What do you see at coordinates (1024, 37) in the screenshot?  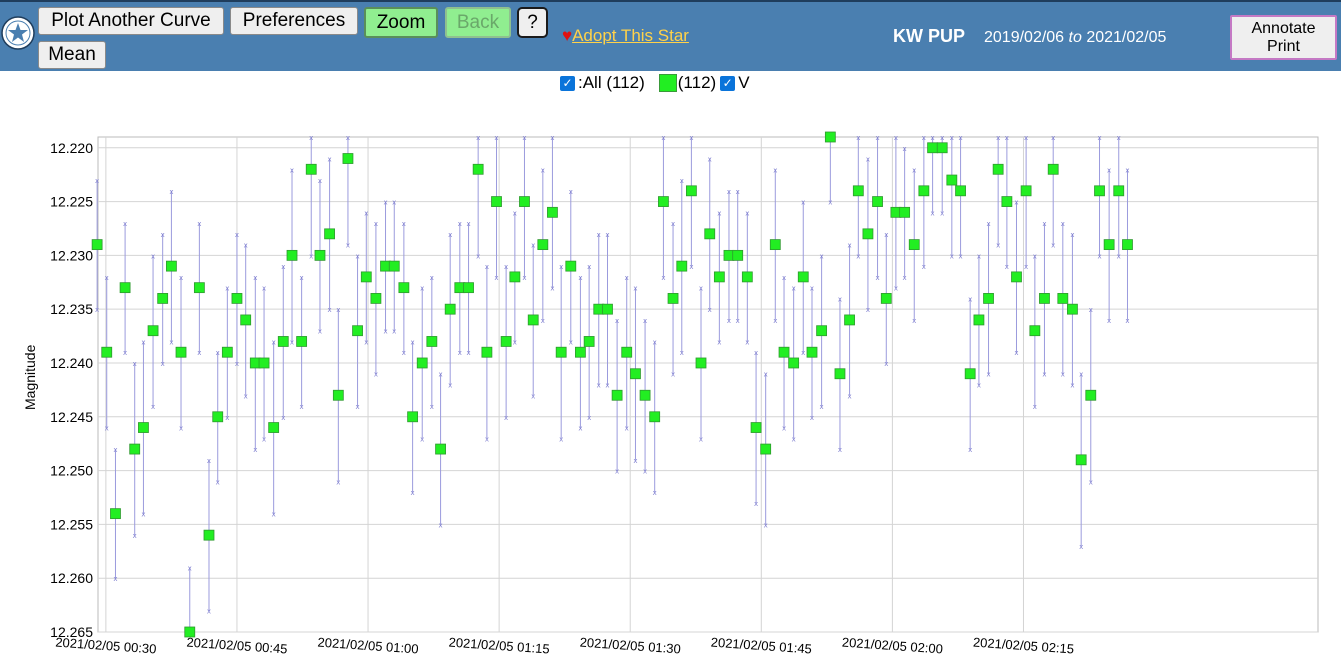 I see `date-from: 2019/02/06` at bounding box center [1024, 37].